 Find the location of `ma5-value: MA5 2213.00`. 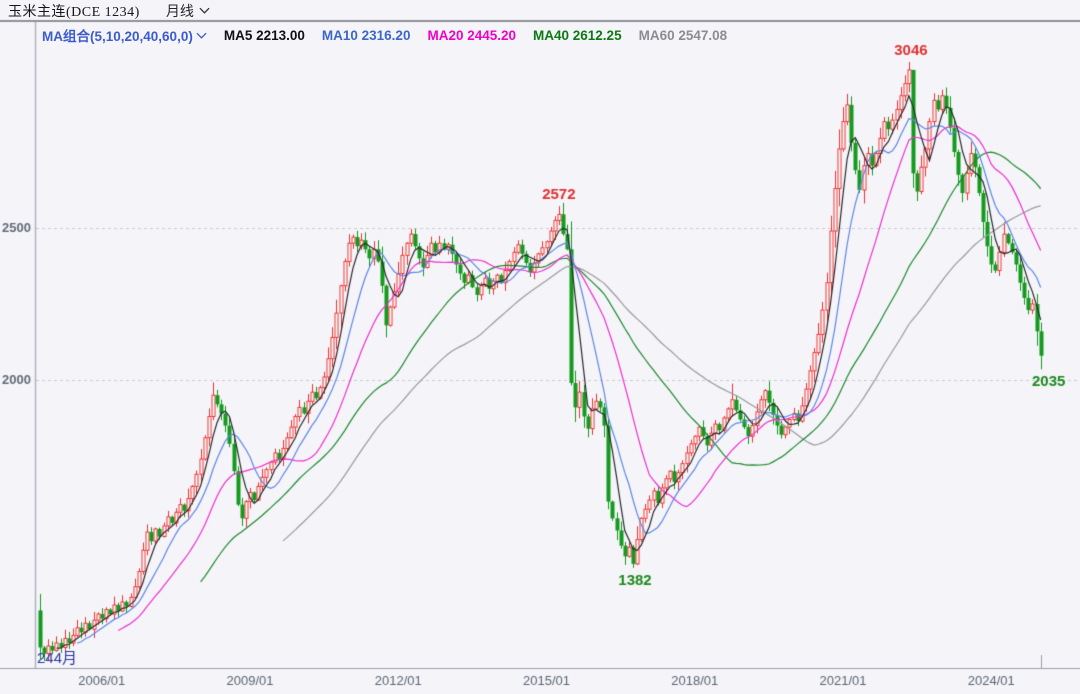

ma5-value: MA5 2213.00 is located at coordinates (264, 35).